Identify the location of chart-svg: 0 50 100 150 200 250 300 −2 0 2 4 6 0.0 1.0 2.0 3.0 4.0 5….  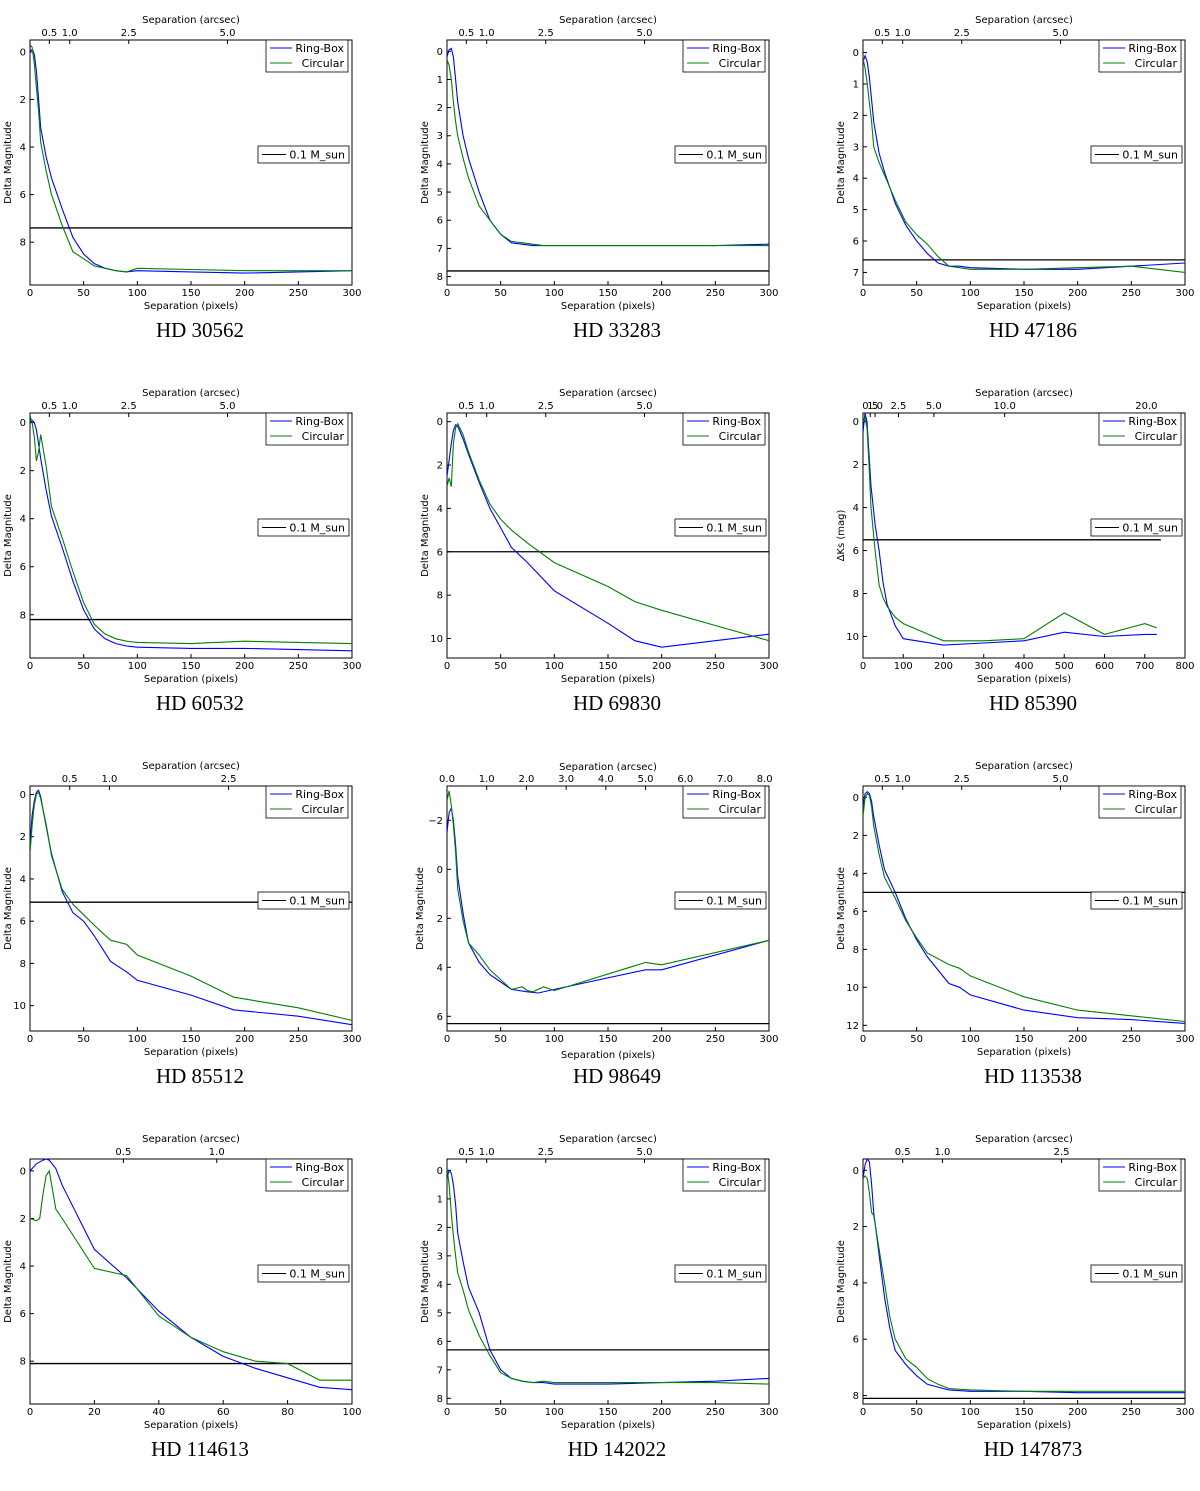
(597, 911).